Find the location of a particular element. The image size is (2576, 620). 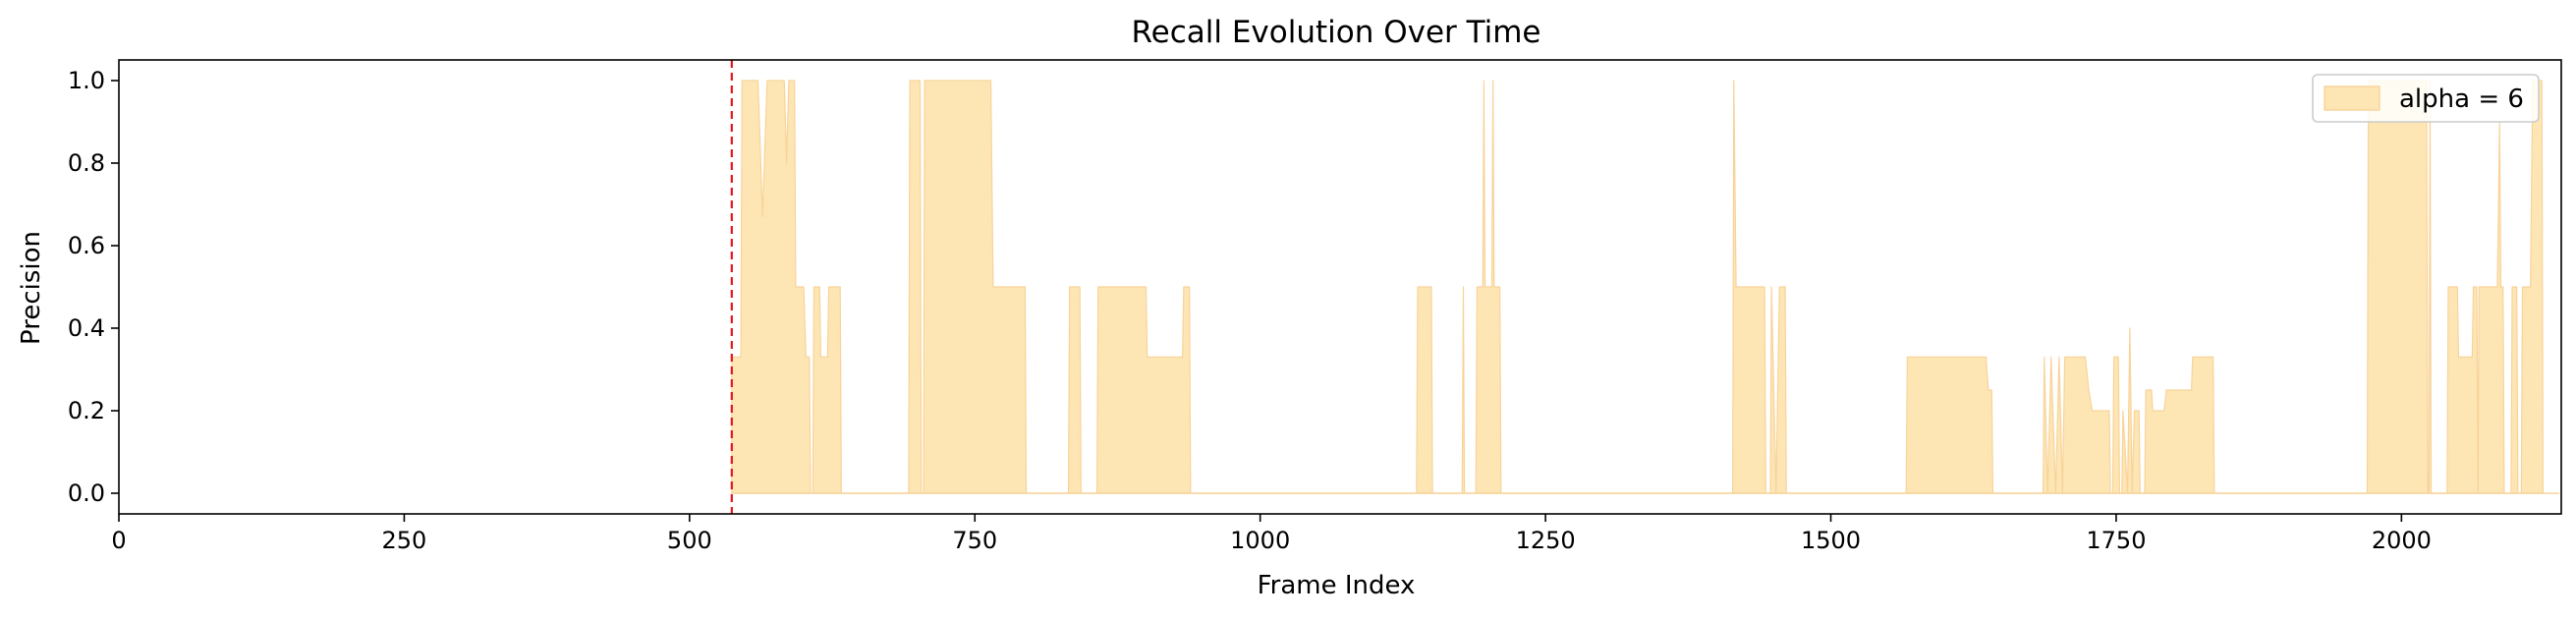

legend: alpha = 6 is located at coordinates (2426, 99).